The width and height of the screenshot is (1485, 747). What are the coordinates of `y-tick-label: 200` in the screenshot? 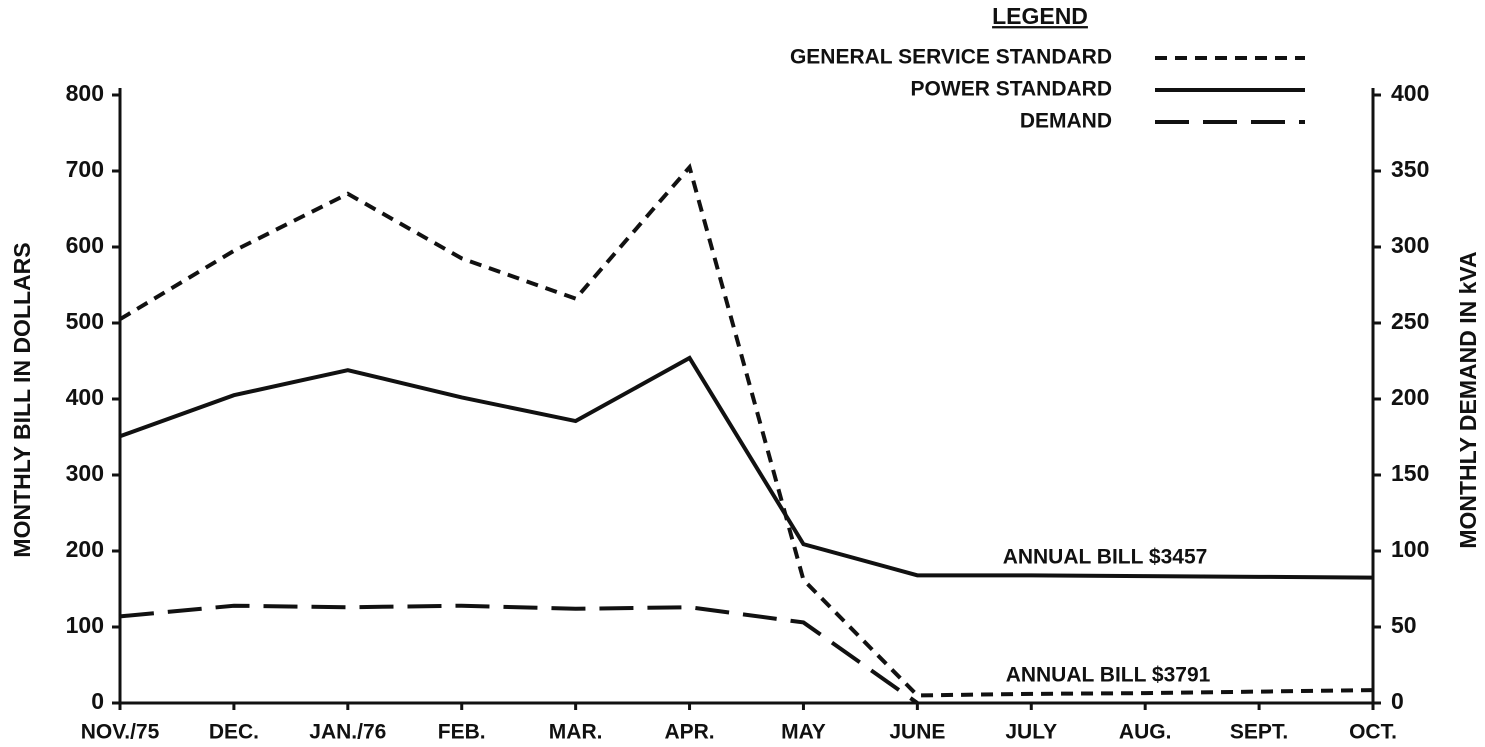 It's located at (85, 549).